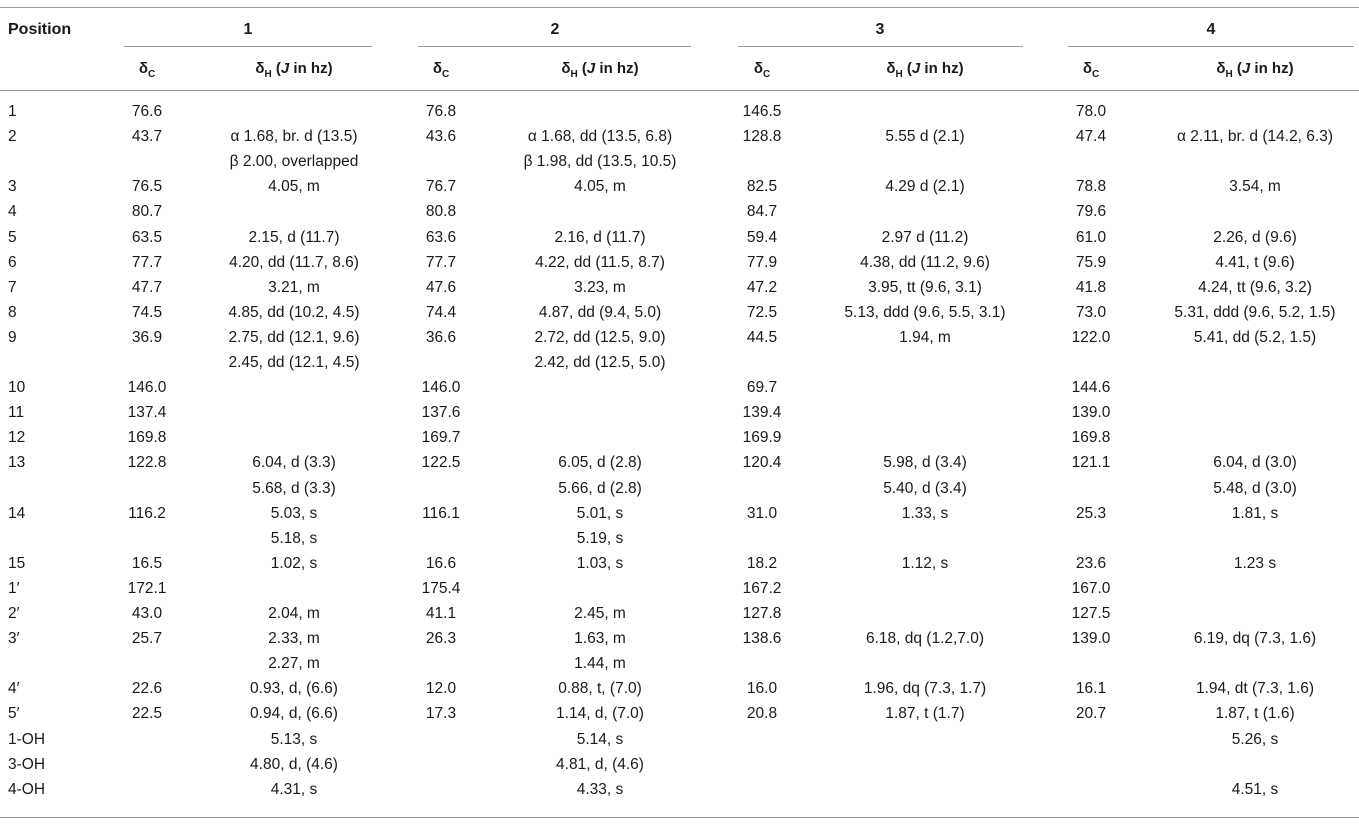 This screenshot has height=829, width=1359. I want to click on delta-h-cell: 4.31, s, so click(294, 789).